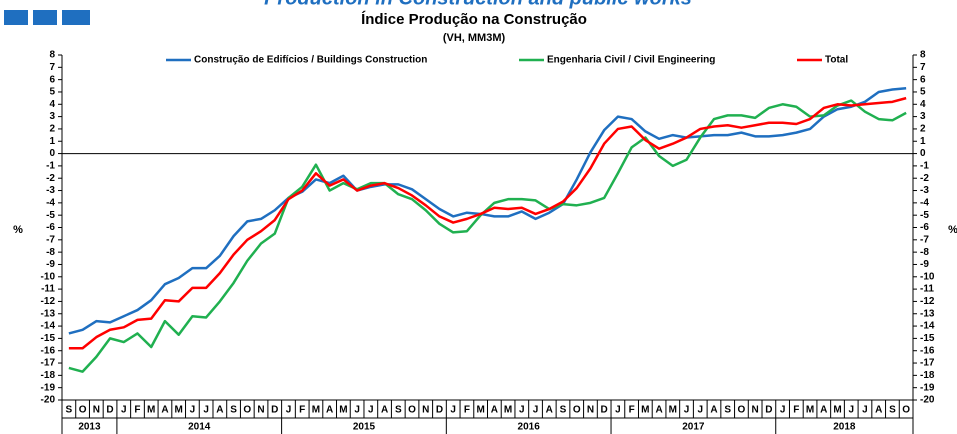 This screenshot has height=434, width=957. What do you see at coordinates (48, 400) in the screenshot?
I see `y-tick-label: -20` at bounding box center [48, 400].